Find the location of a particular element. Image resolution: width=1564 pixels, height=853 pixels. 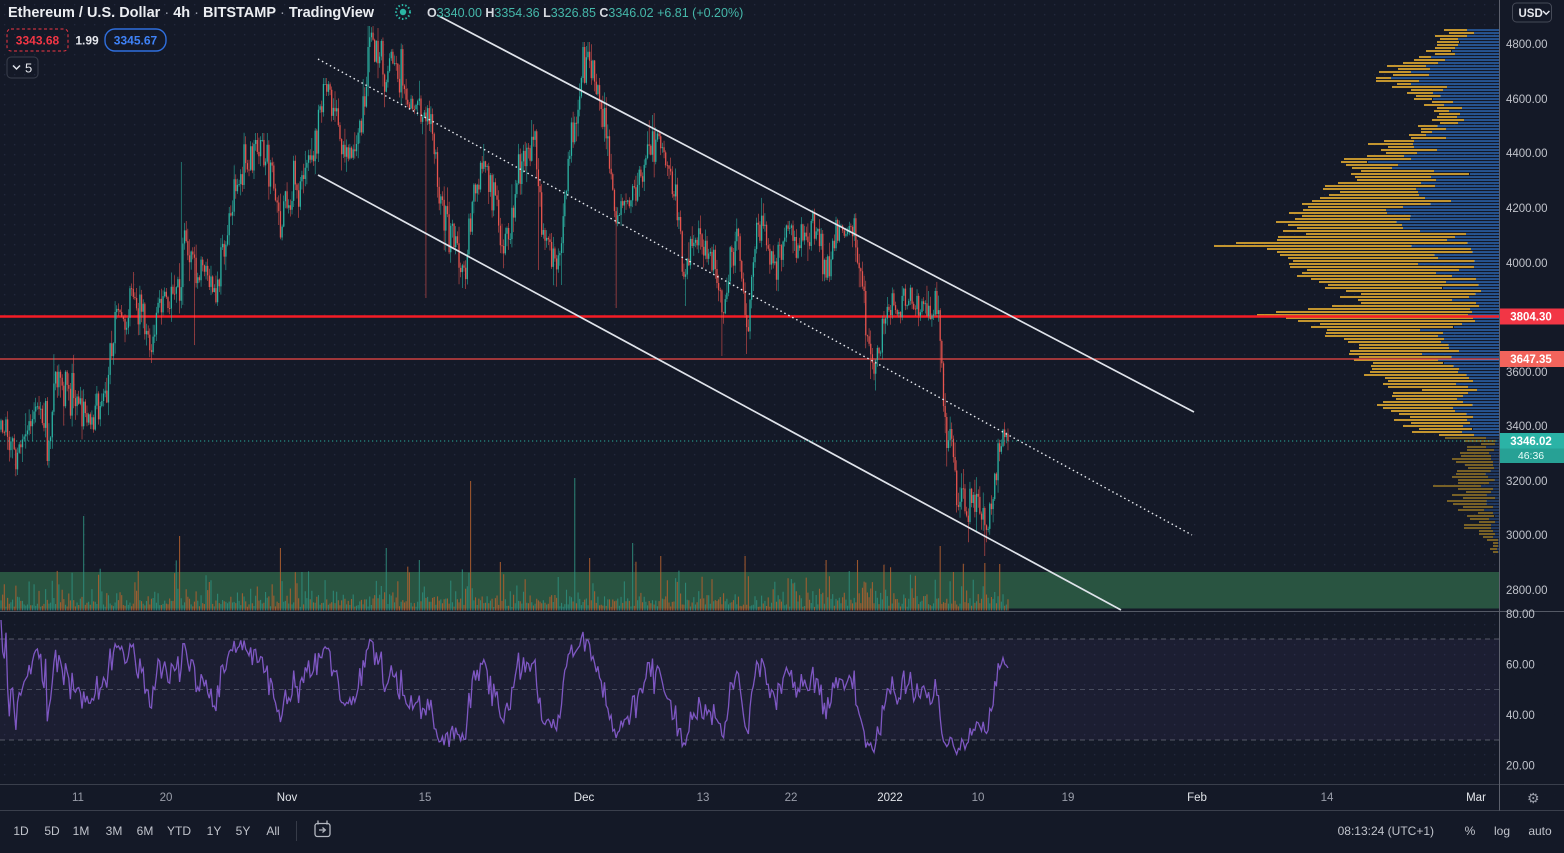

svg-text: 5 is located at coordinates (28, 68).